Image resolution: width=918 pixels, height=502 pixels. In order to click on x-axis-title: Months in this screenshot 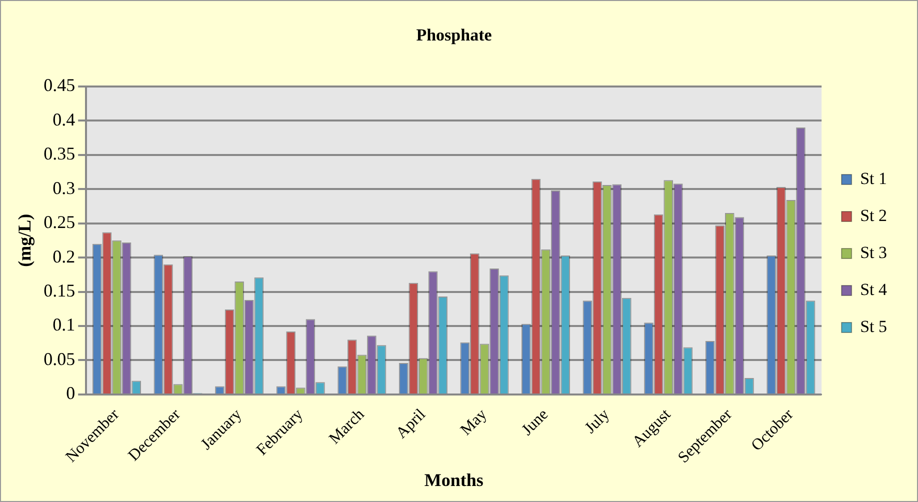, I will do `click(454, 480)`.